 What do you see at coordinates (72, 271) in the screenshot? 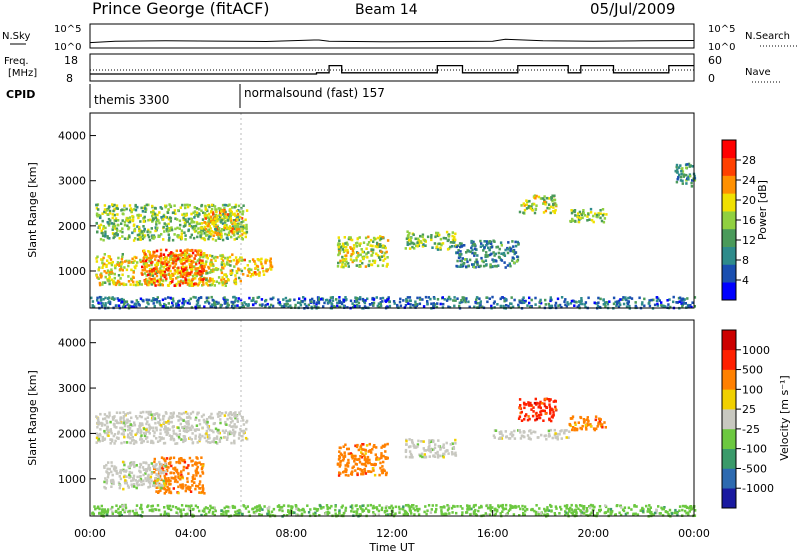
I see `y-tick-label: 1000` at bounding box center [72, 271].